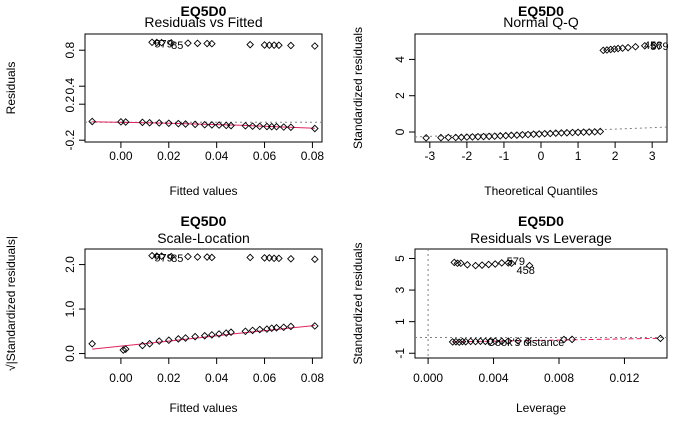 The image size is (700, 432). What do you see at coordinates (70, 140) in the screenshot?
I see `chart-resid_fitted-y-tick-label: -0.2` at bounding box center [70, 140].